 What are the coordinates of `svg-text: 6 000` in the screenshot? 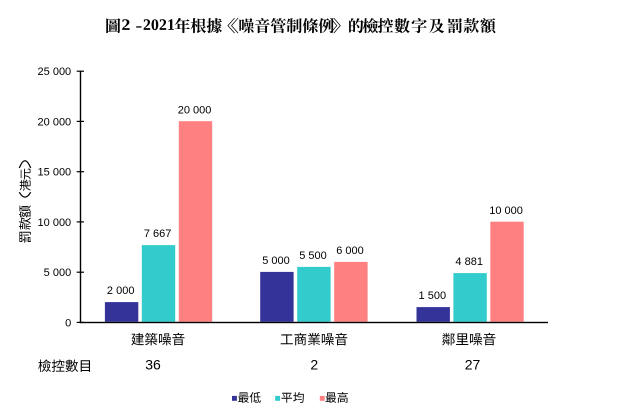 It's located at (350, 251).